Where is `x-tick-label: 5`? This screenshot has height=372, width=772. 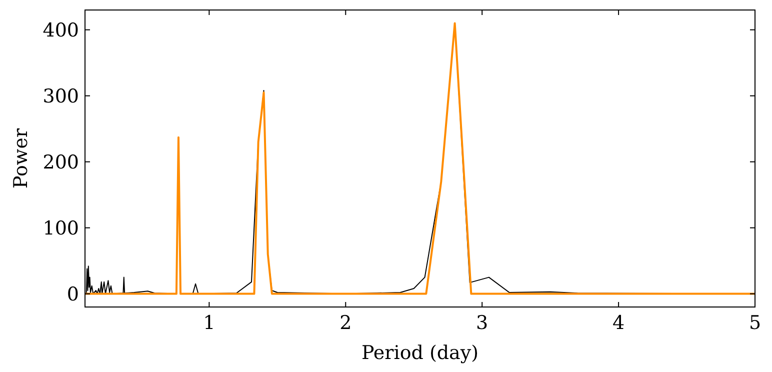 x-tick-label: 5 is located at coordinates (755, 323).